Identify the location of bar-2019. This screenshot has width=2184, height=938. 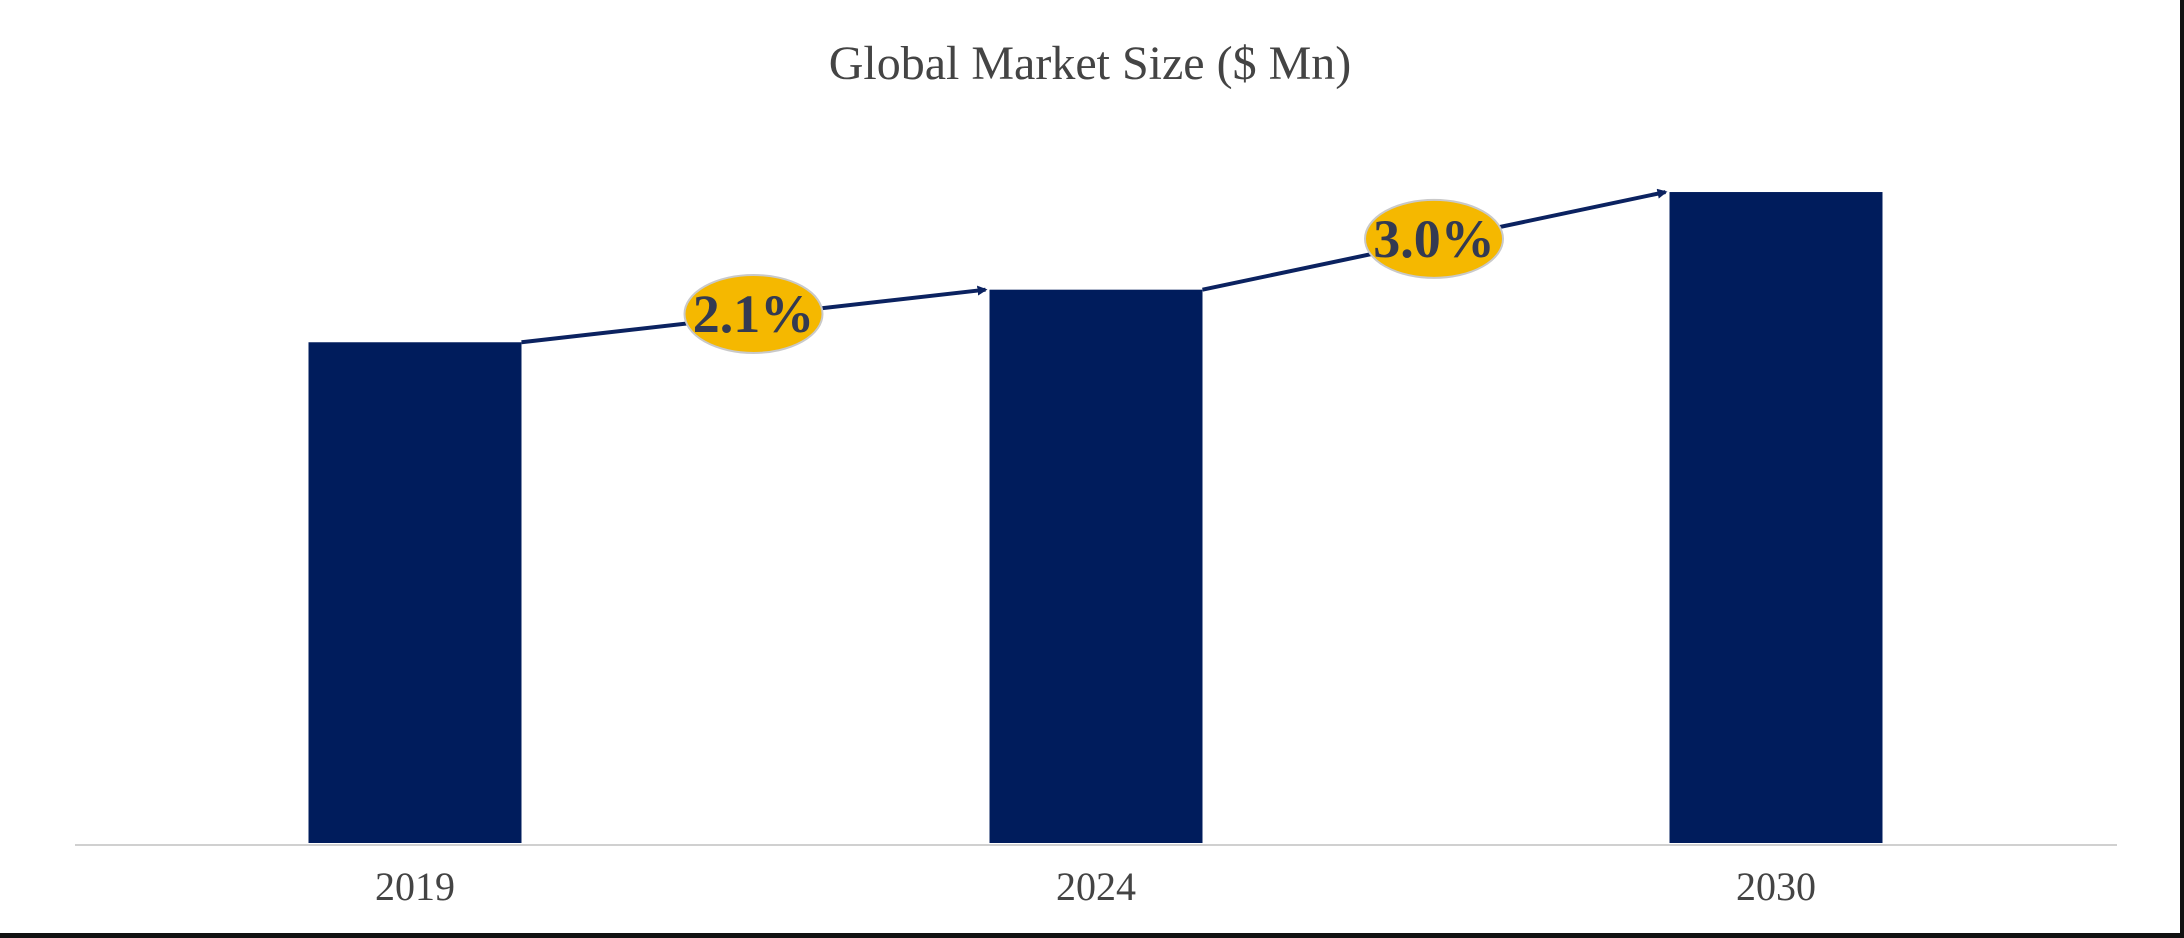
(415, 592).